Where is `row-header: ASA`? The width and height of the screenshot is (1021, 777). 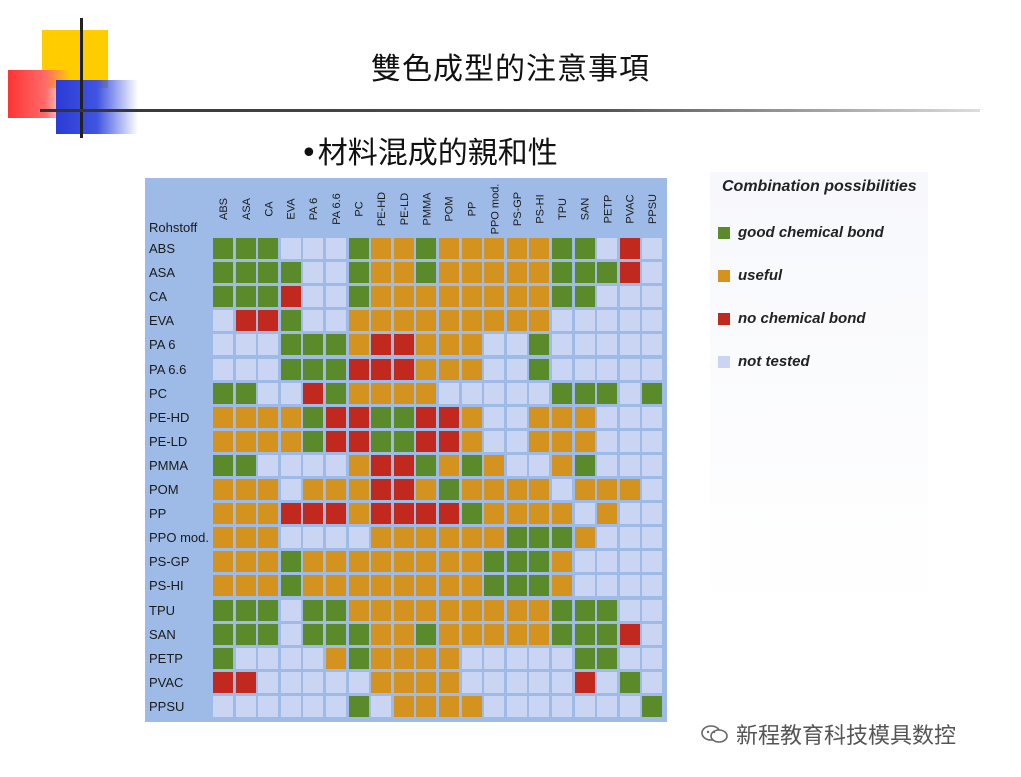
row-header: ASA is located at coordinates (162, 273).